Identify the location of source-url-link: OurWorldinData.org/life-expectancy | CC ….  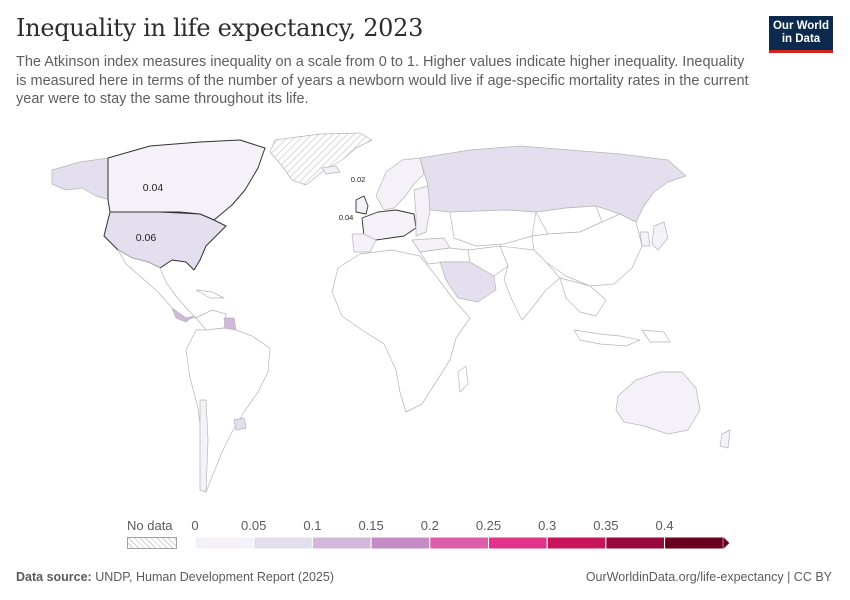
(708, 577).